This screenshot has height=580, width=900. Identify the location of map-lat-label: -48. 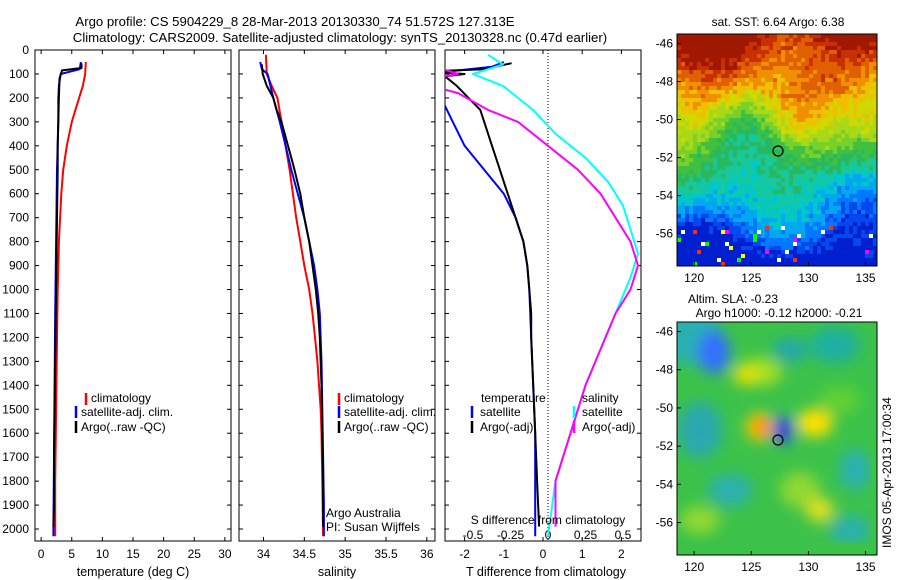
(665, 370).